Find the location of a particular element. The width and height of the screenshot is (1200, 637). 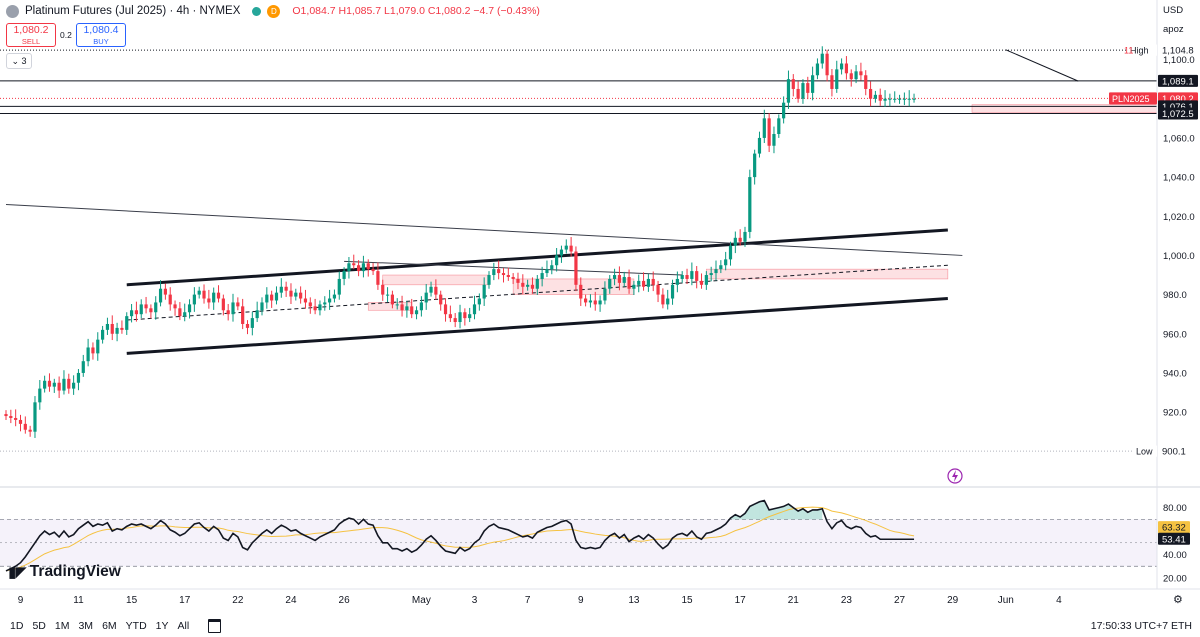

price-tick-label: 1,020.0 is located at coordinates (1179, 217).